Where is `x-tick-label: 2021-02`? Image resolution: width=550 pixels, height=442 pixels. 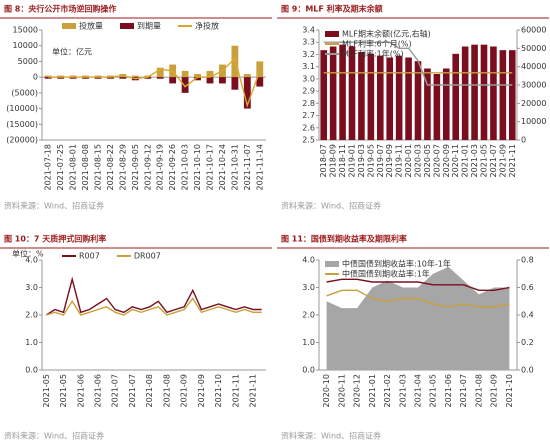 x-tick-label: 2021-02 is located at coordinates (387, 390).